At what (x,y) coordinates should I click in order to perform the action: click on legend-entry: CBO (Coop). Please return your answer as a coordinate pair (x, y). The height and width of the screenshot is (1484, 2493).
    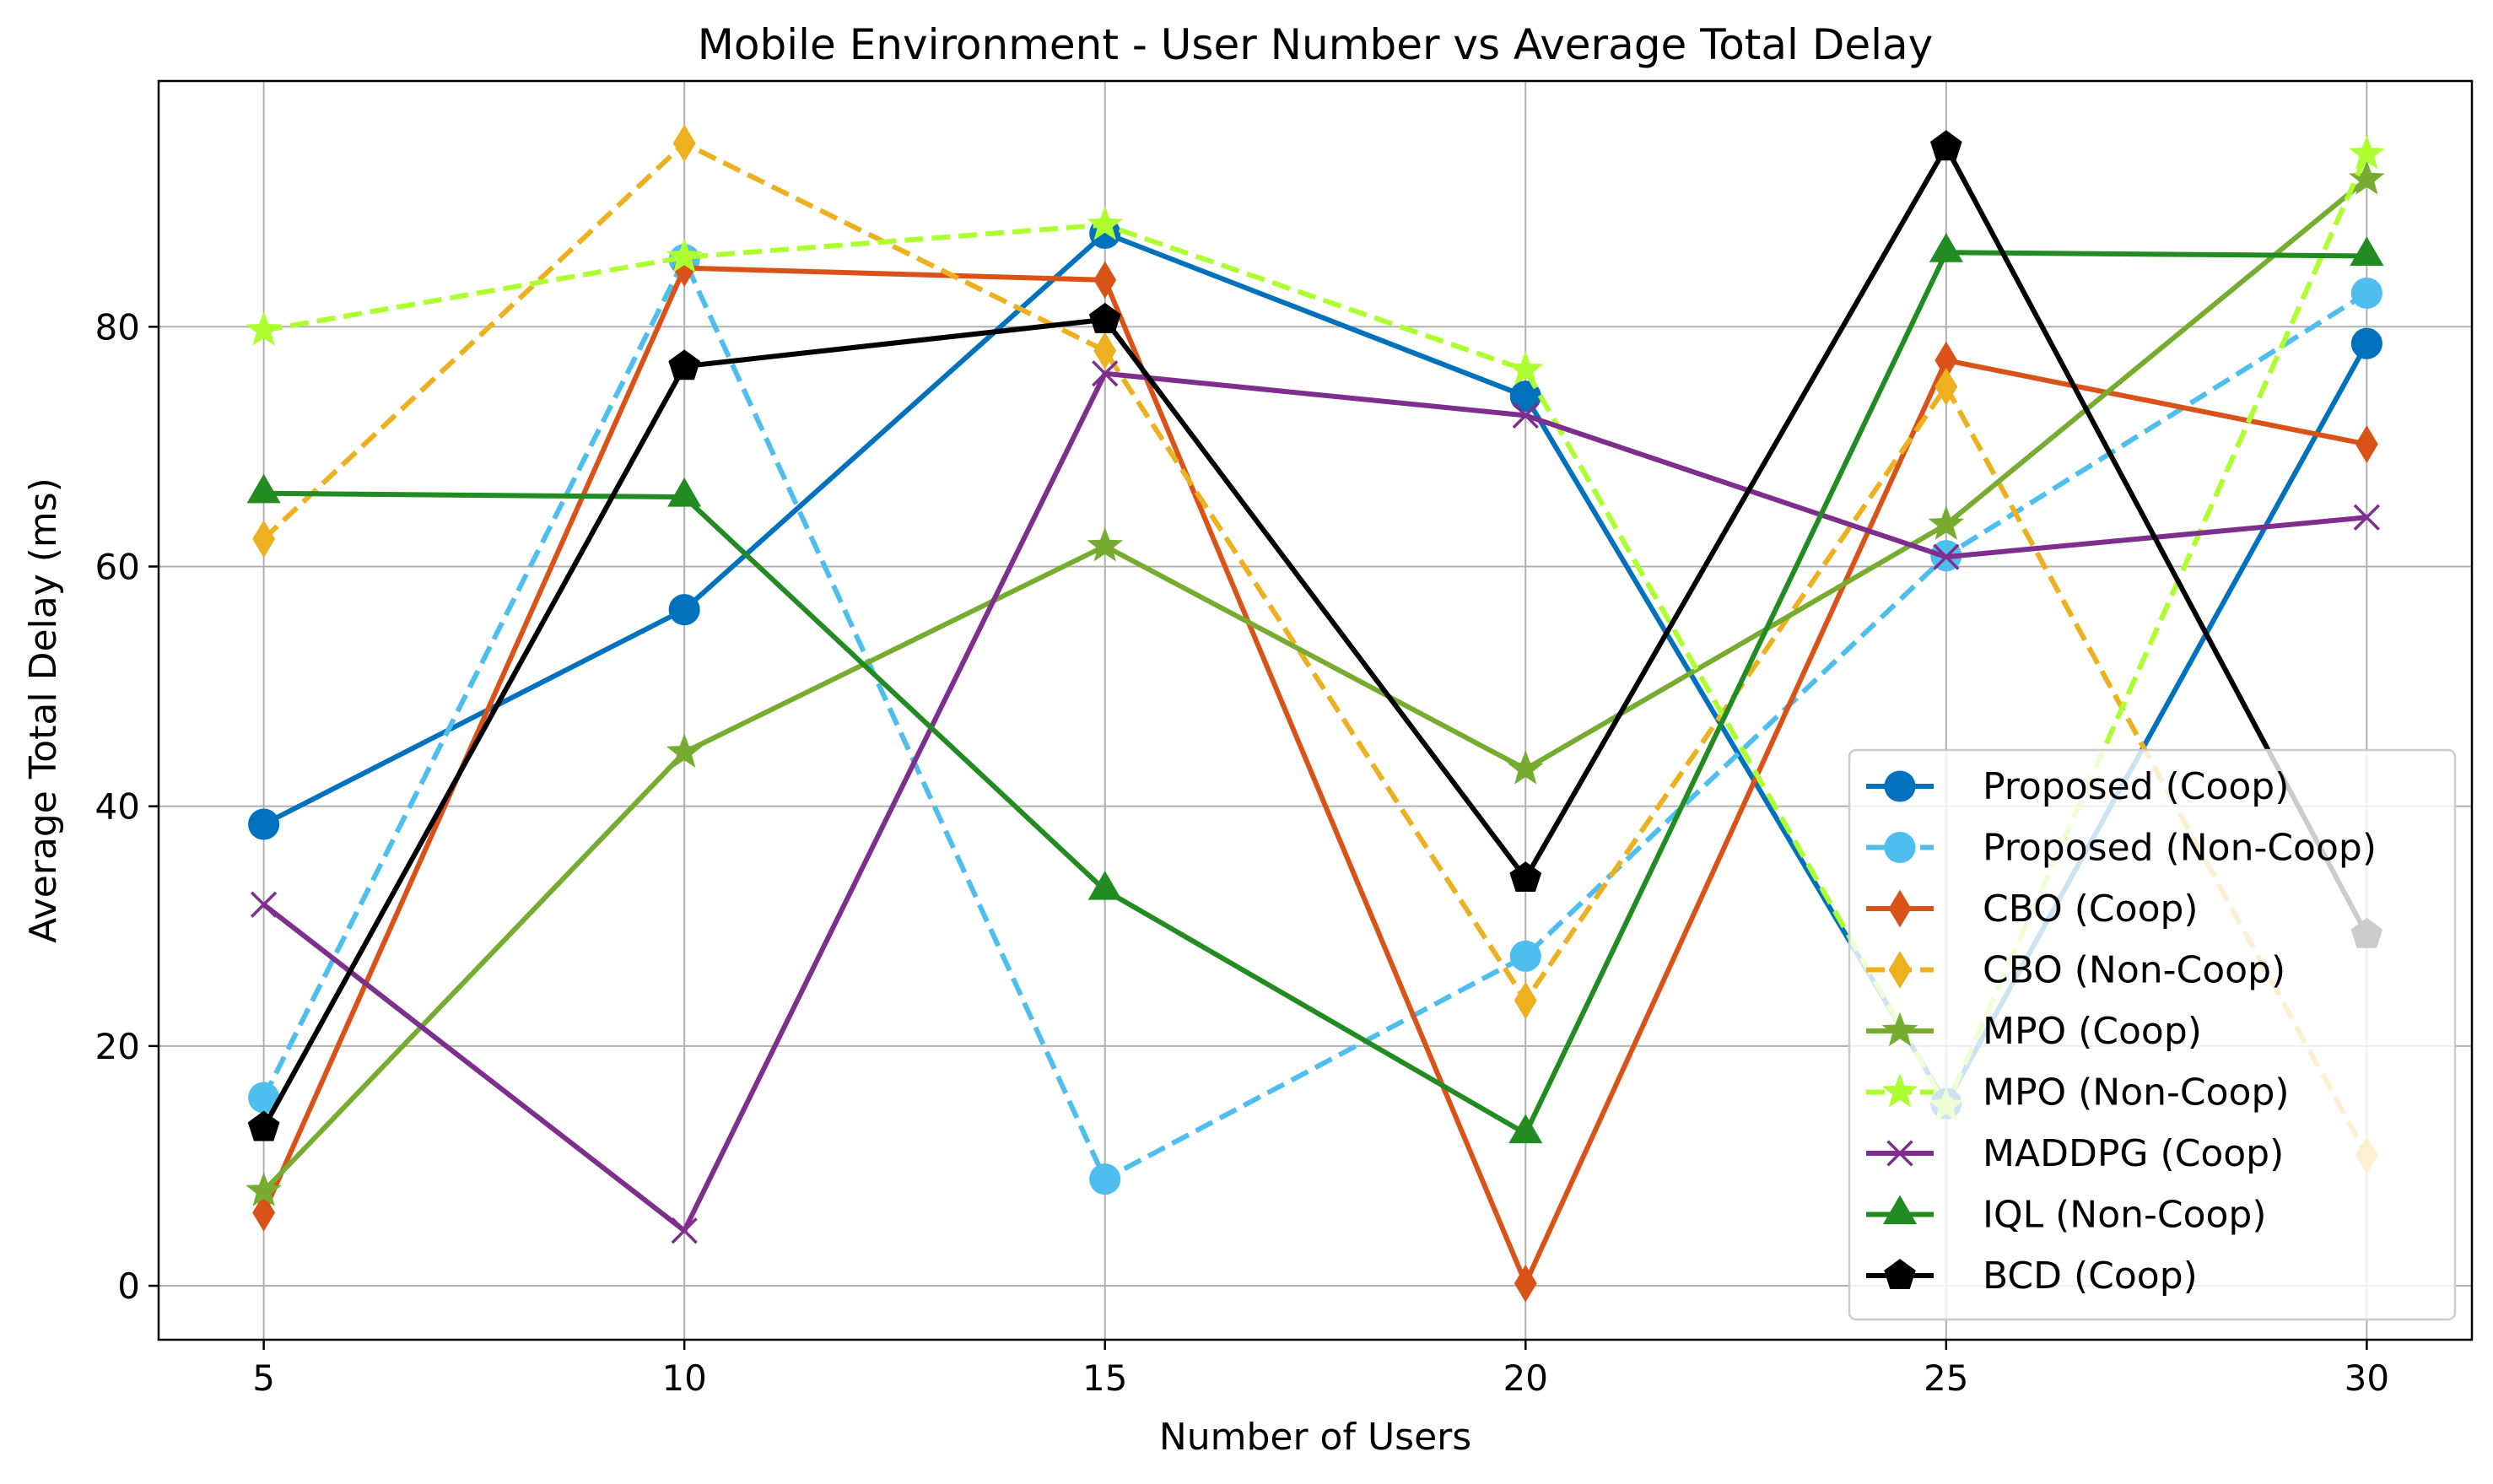
    Looking at the image, I should click on (2033, 909).